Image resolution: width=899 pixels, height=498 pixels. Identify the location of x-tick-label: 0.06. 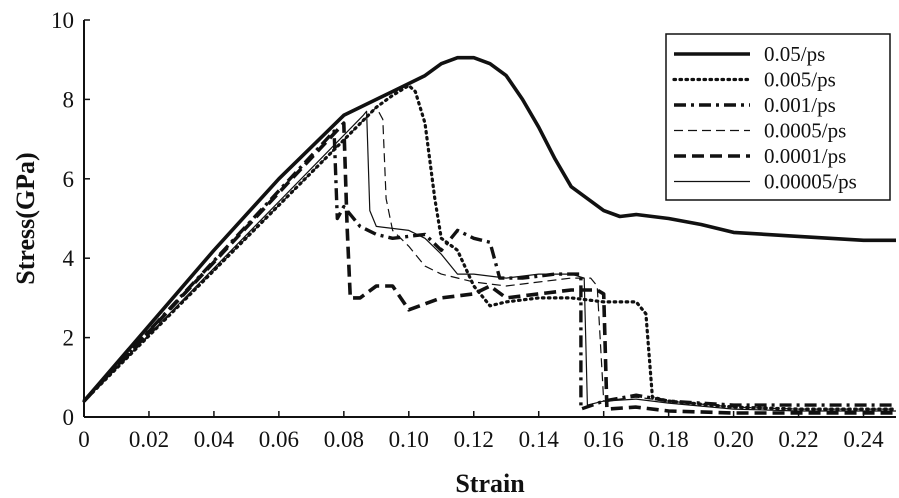
(279, 439).